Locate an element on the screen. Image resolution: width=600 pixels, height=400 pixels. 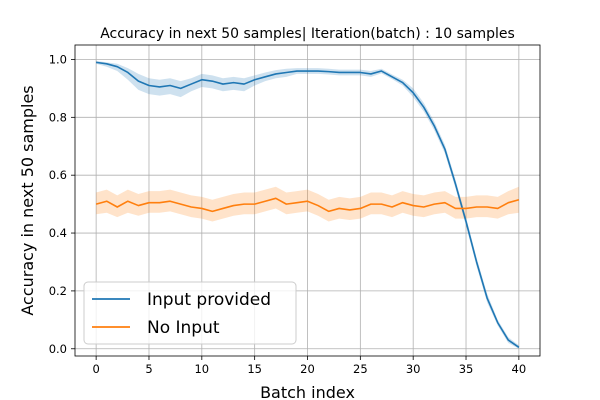
y-tick-label: 0.0 is located at coordinates (58, 349).